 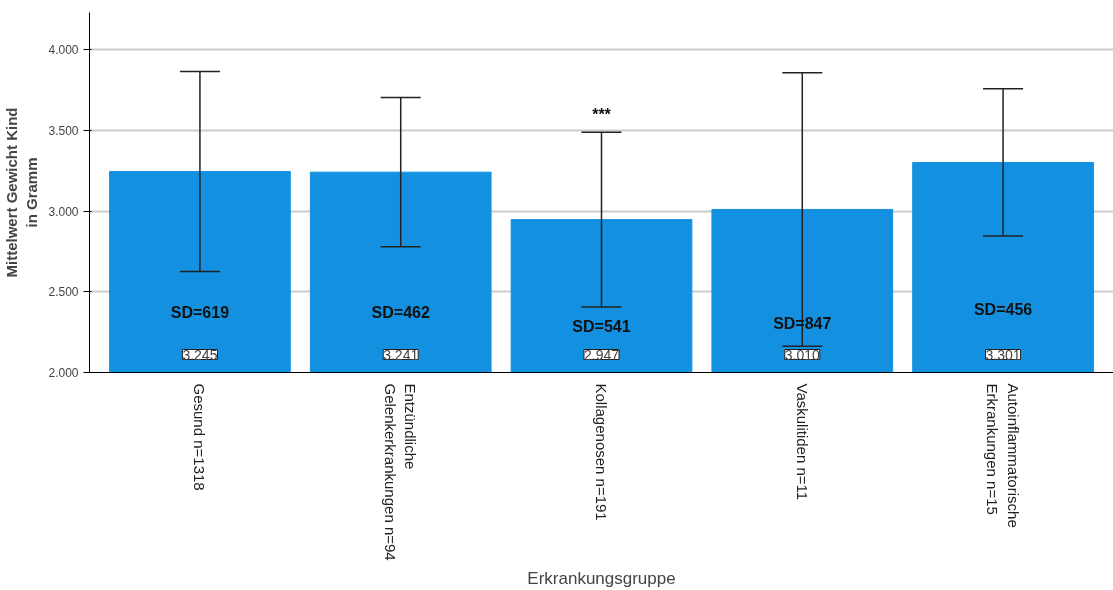 I want to click on data-label: 3.301, so click(x=1003, y=354).